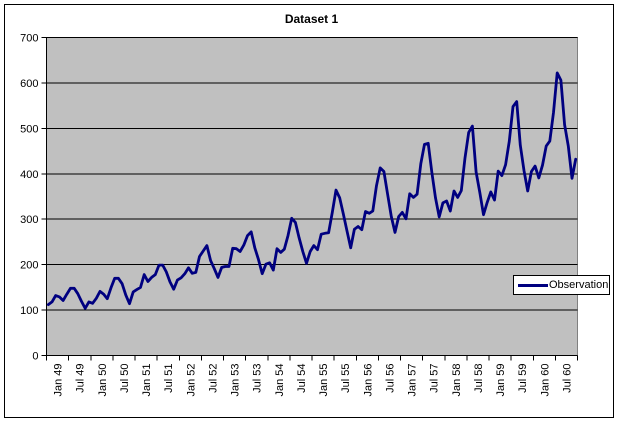 This screenshot has height=422, width=619. What do you see at coordinates (457, 380) in the screenshot?
I see `x-tick-label: Jan 58` at bounding box center [457, 380].